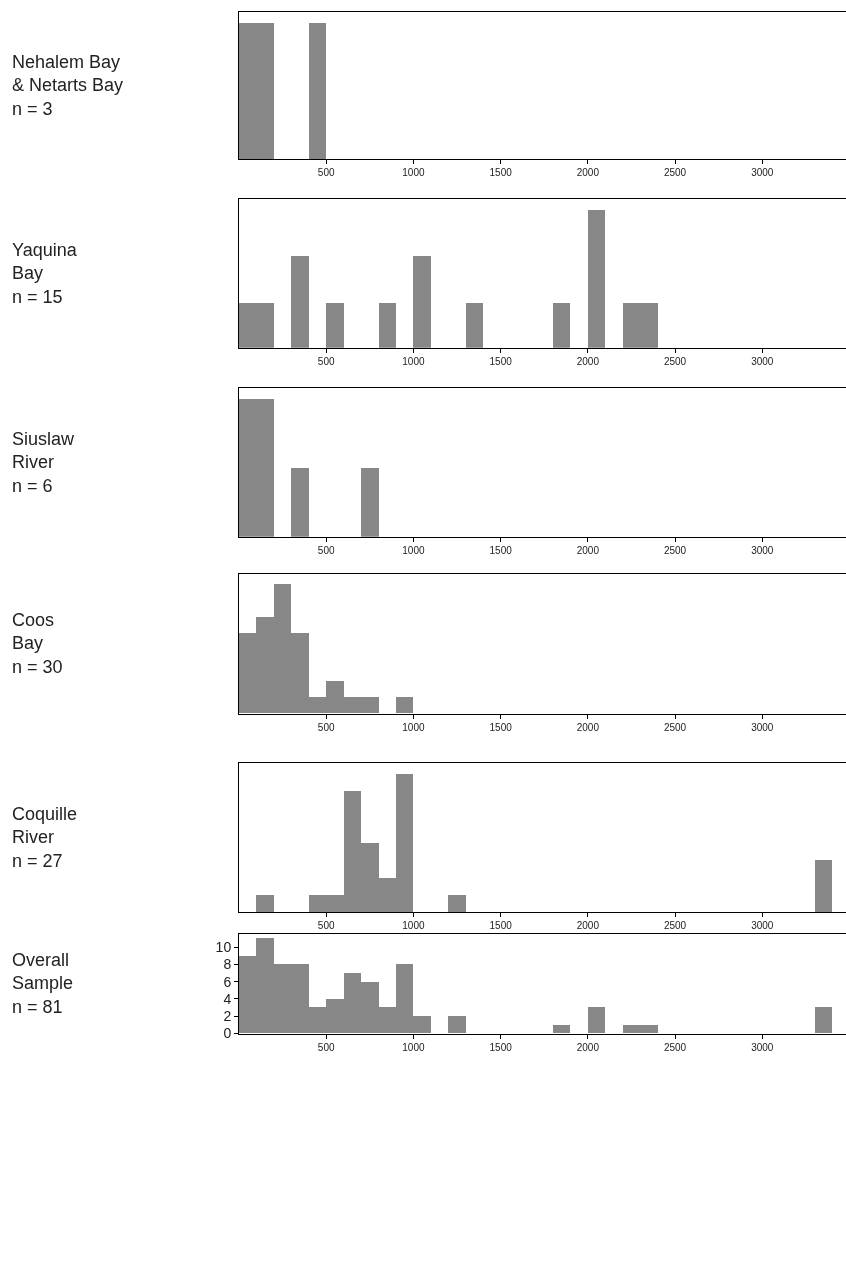  I want to click on y-axis-title: Overall Sample n = 81, so click(43, 983).